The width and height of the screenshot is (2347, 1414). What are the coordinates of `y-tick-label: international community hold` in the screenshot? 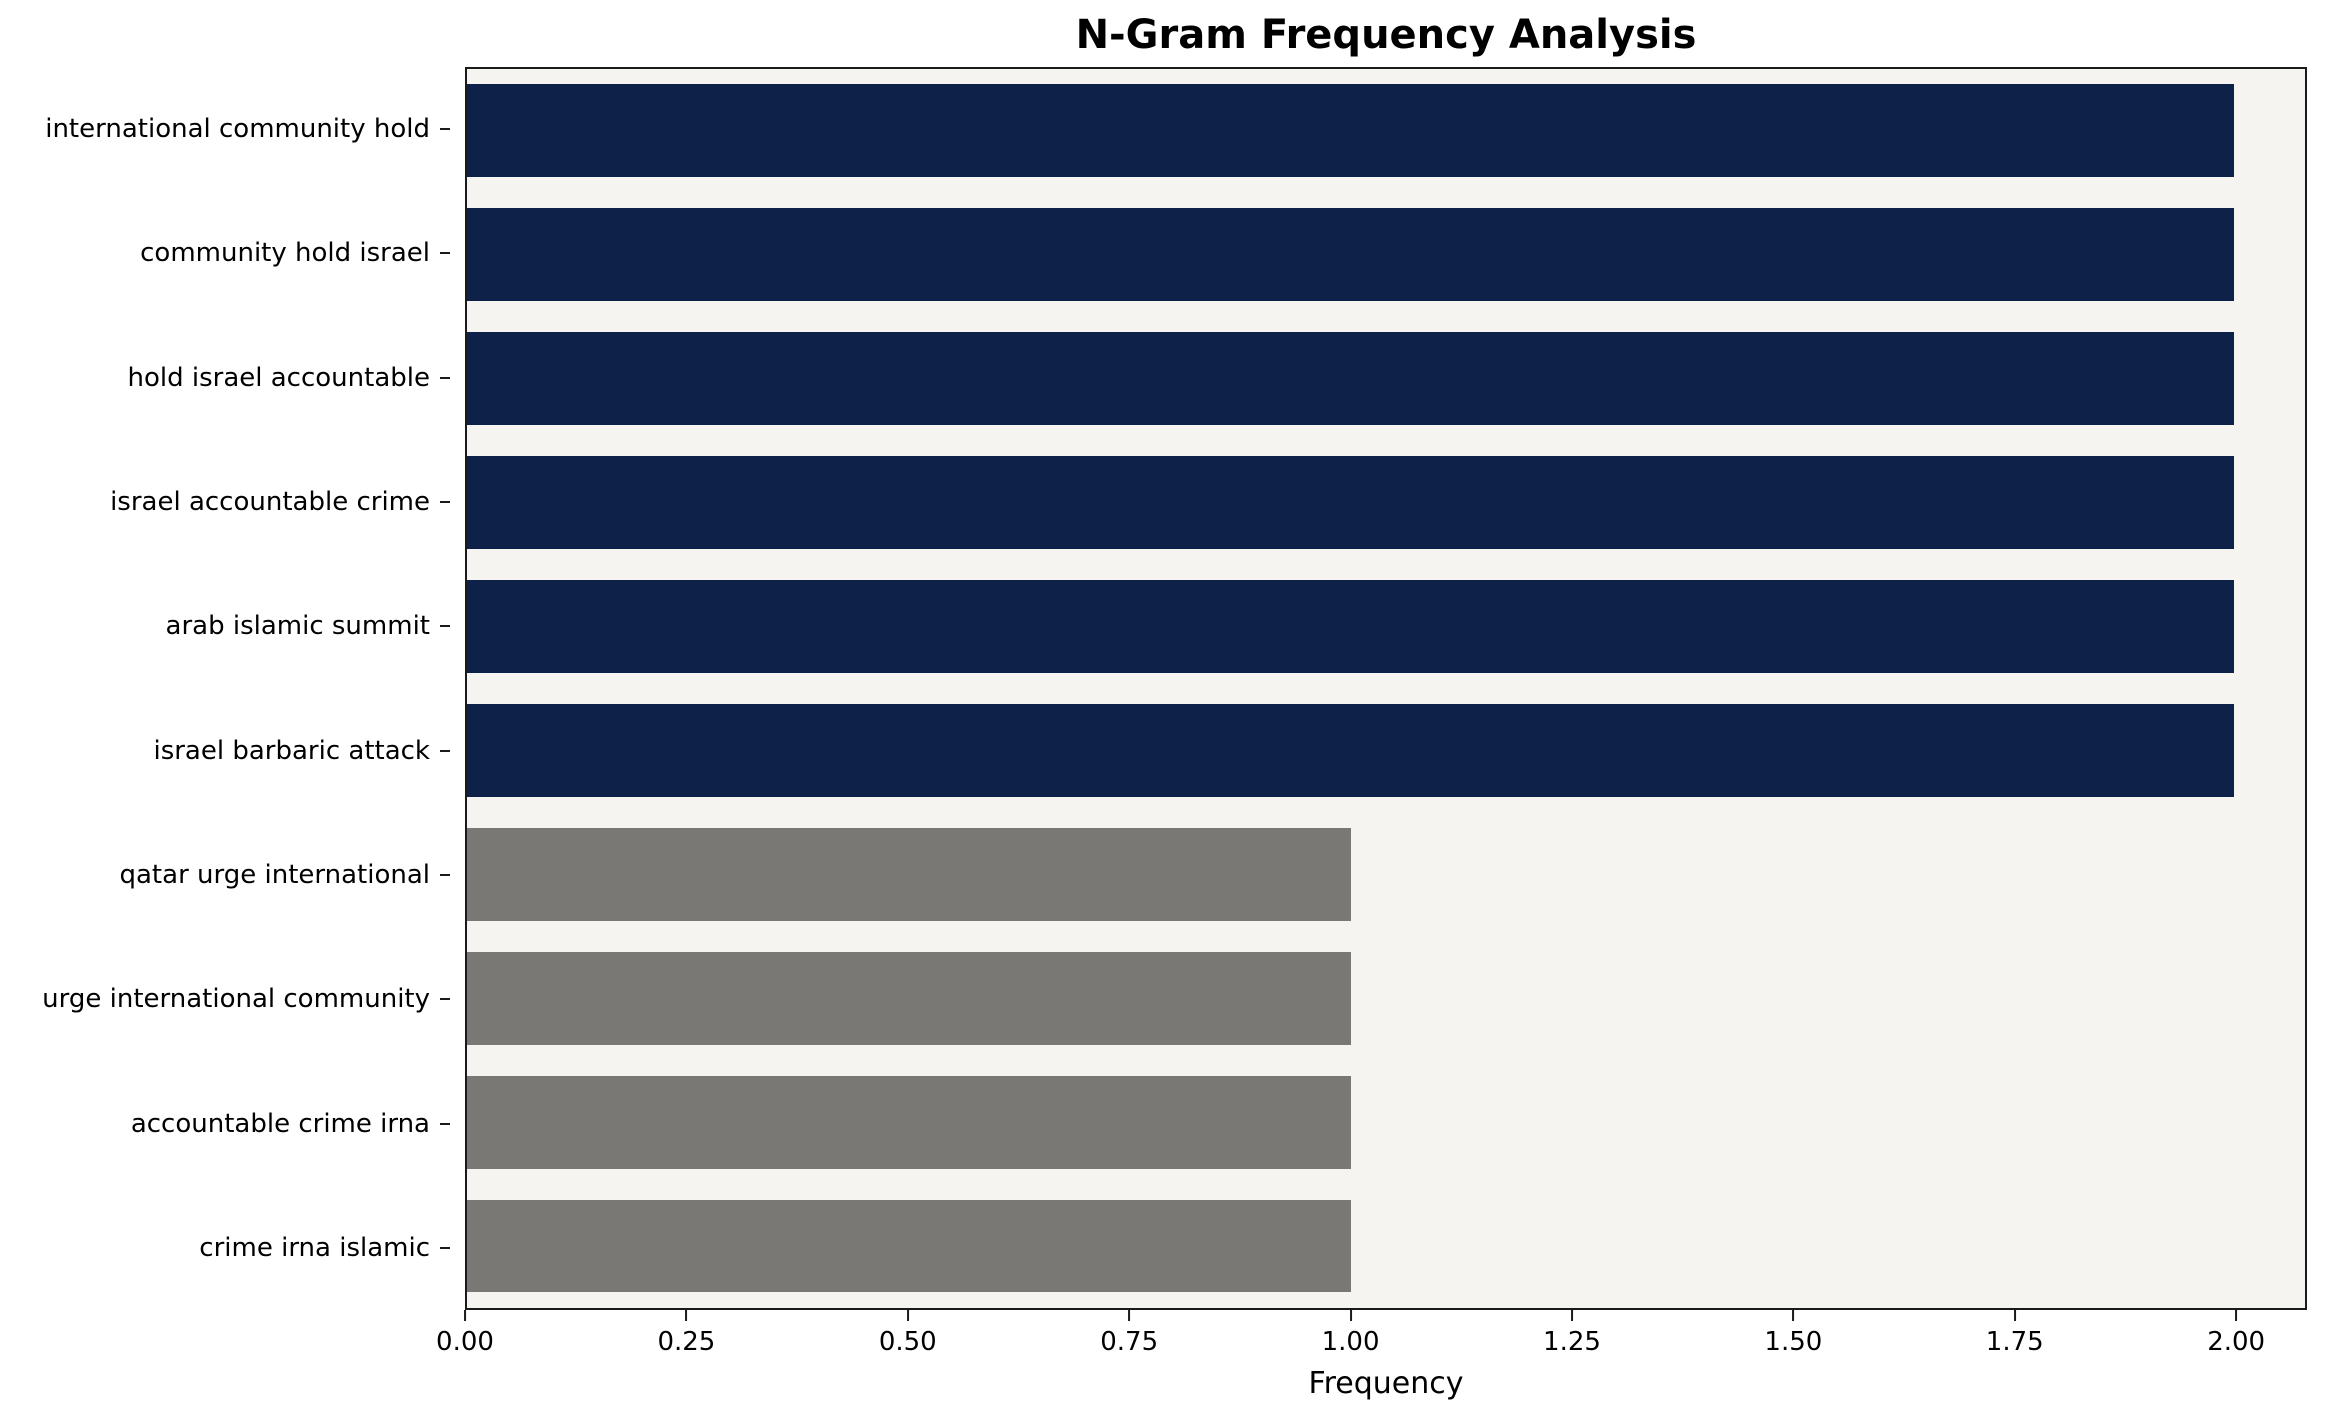 It's located at (237, 129).